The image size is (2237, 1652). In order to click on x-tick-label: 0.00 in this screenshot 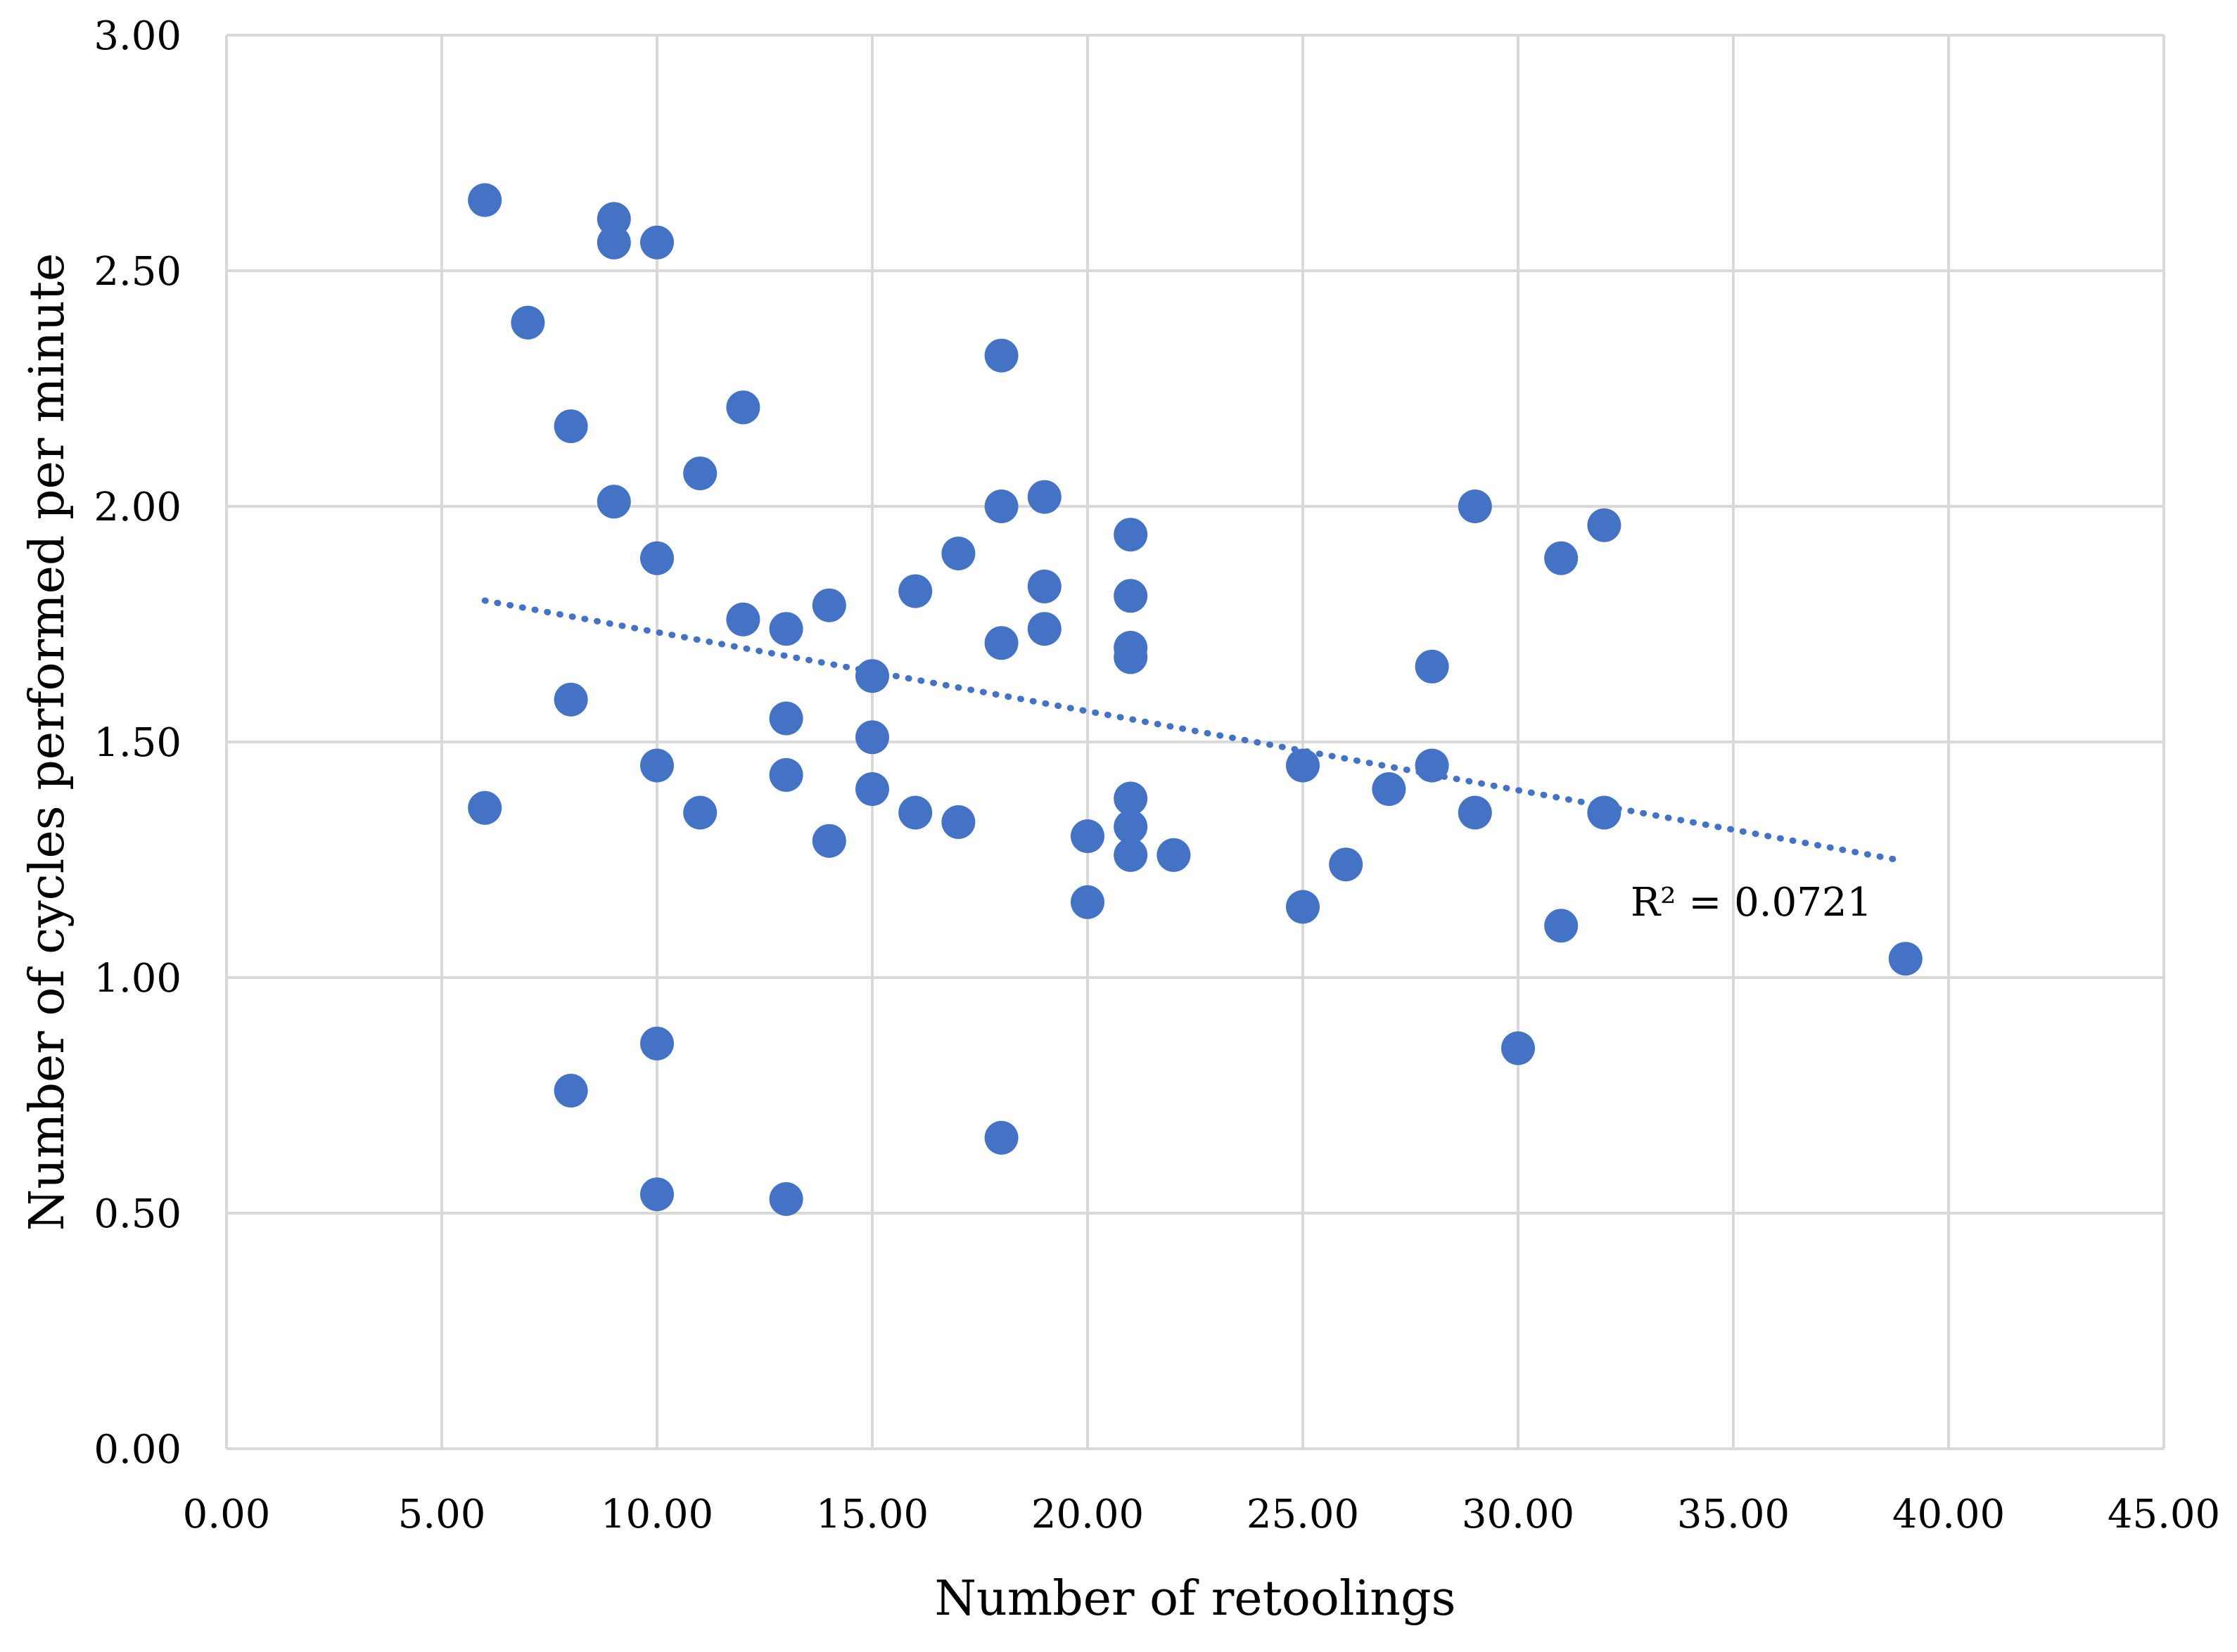, I will do `click(227, 1515)`.